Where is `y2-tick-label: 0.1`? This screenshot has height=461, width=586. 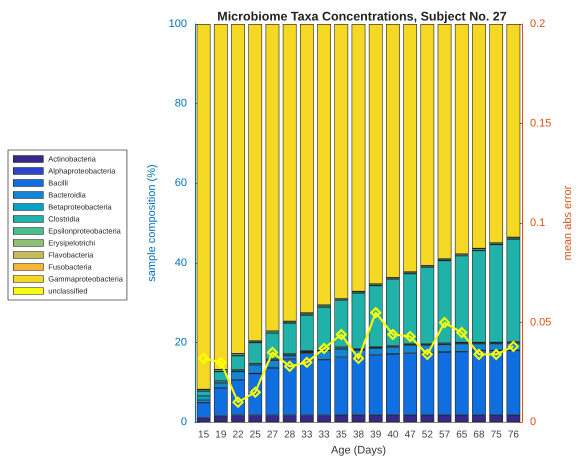
y2-tick-label: 0.1 is located at coordinates (538, 223).